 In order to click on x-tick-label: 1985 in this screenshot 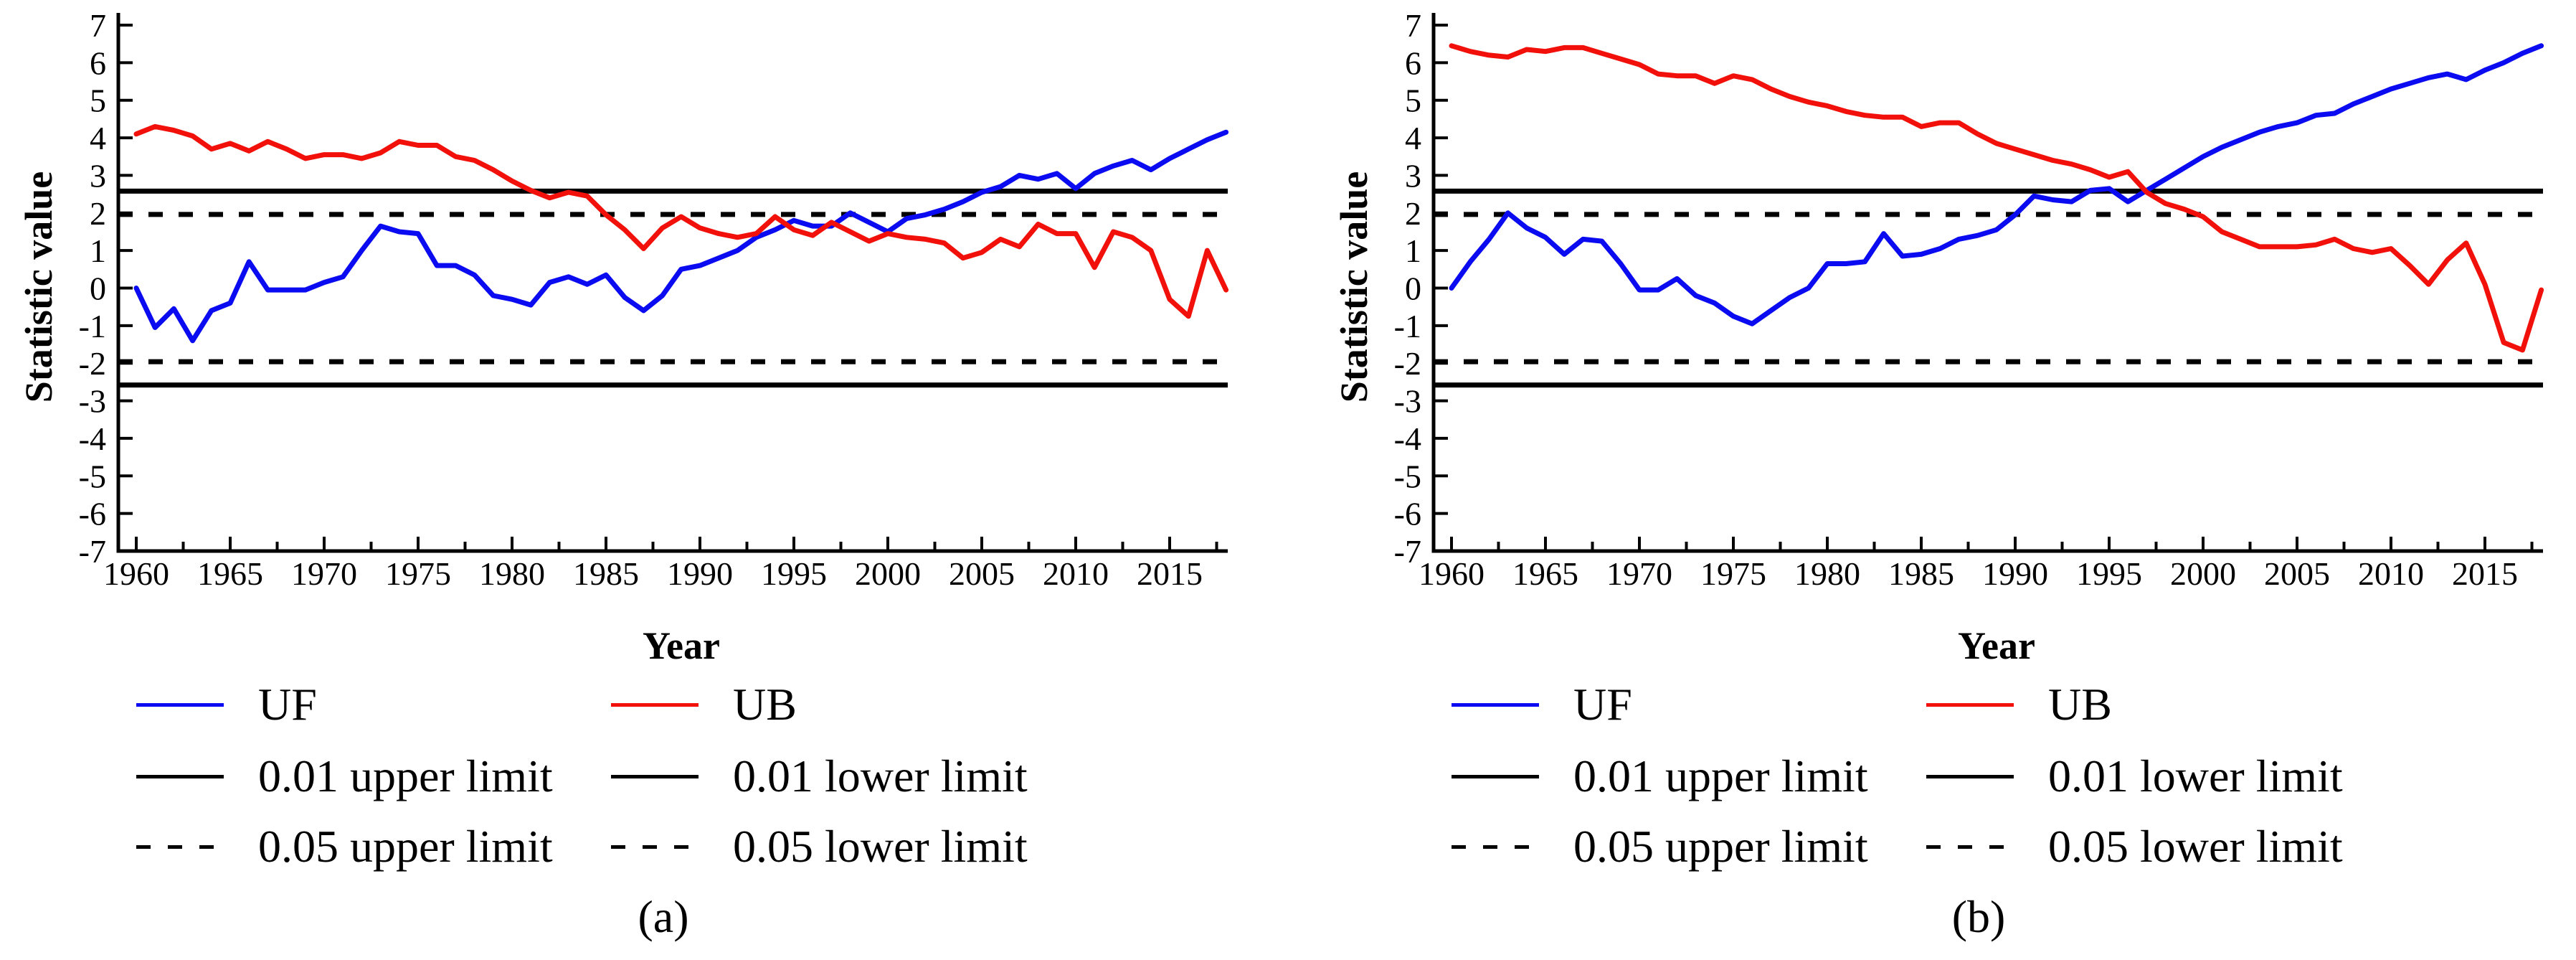, I will do `click(1921, 573)`.